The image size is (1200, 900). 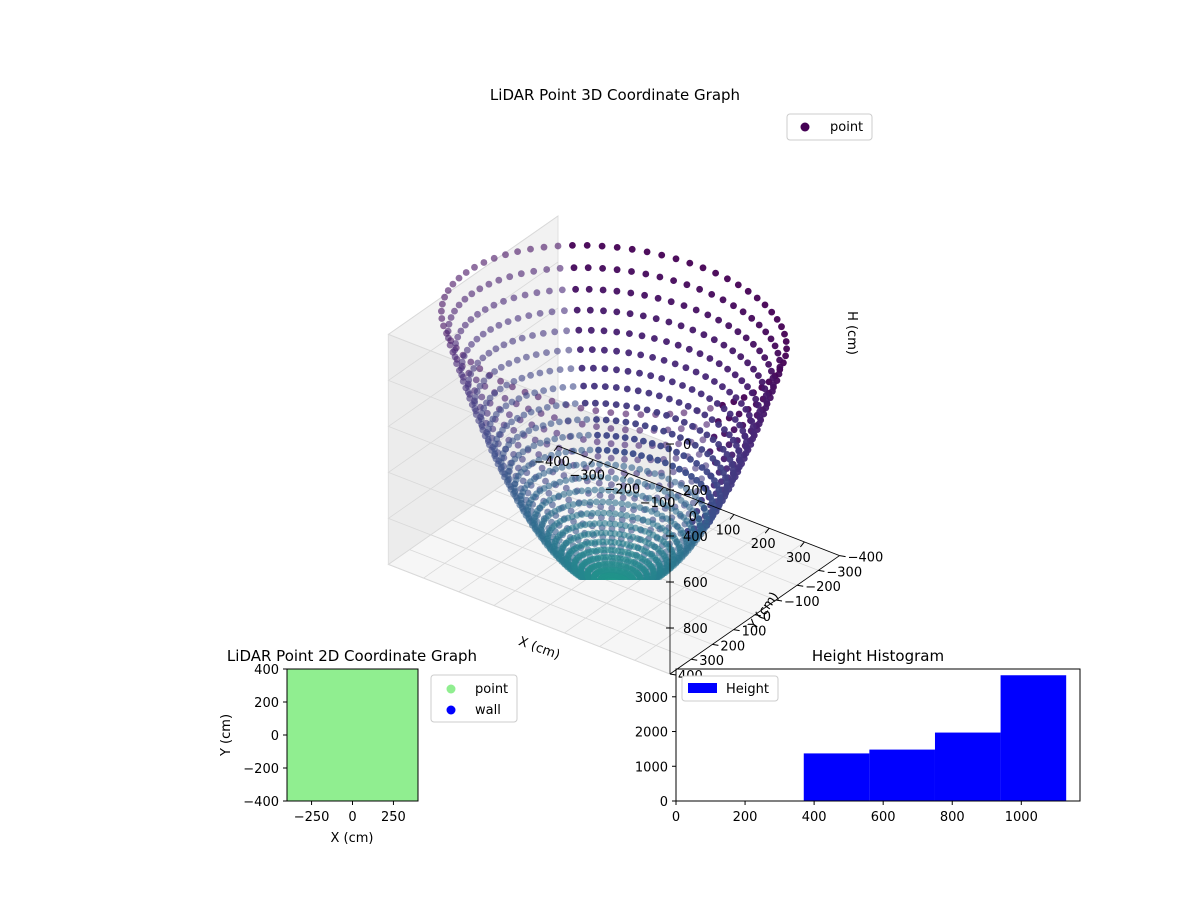 What do you see at coordinates (711, 661) in the screenshot?
I see `y-tick-label-3d: 300` at bounding box center [711, 661].